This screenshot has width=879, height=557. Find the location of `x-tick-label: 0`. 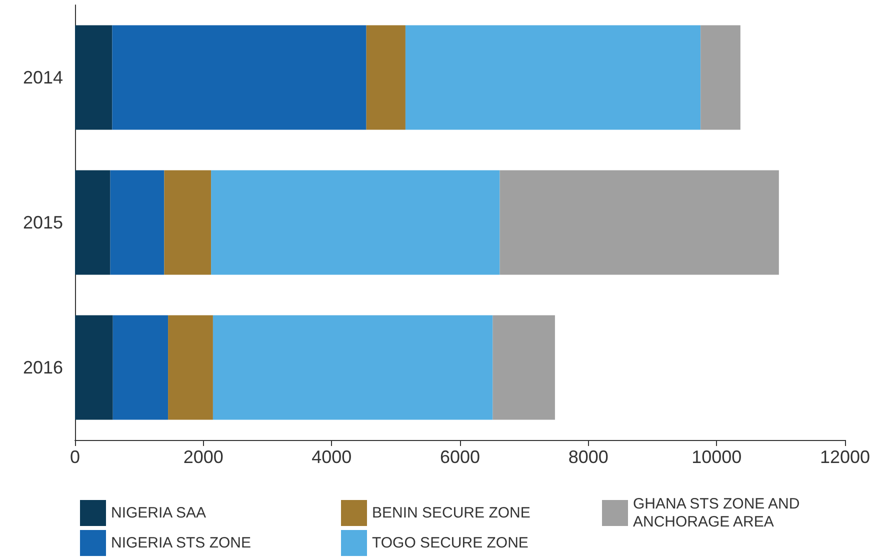

x-tick-label: 0 is located at coordinates (75, 457).